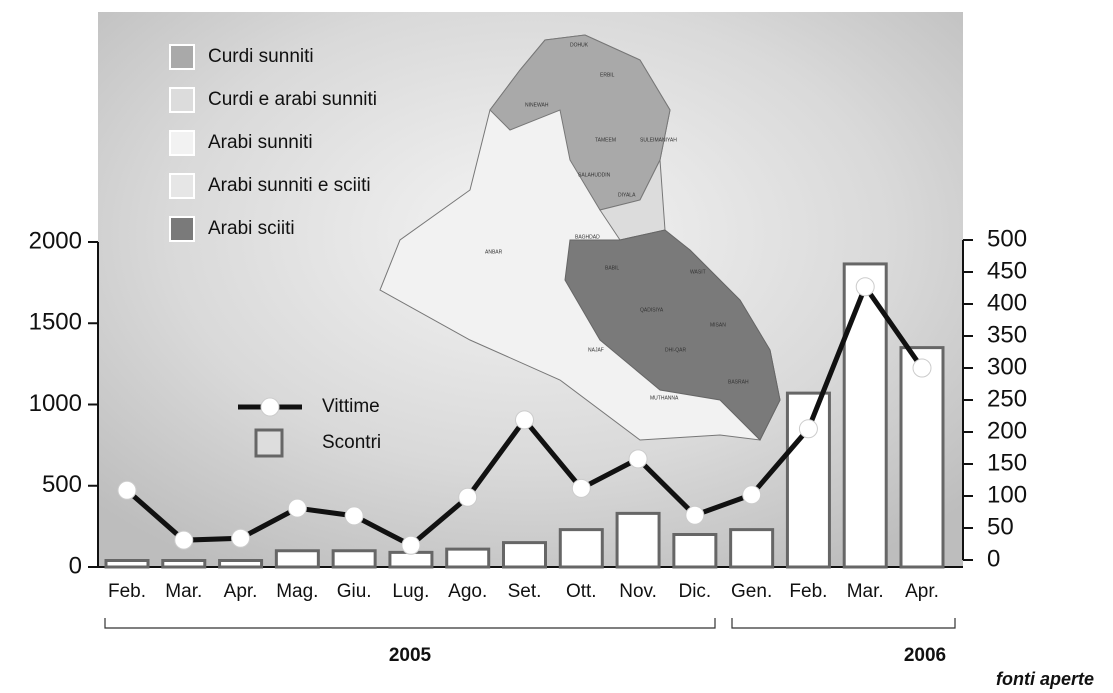 The width and height of the screenshot is (1113, 693). I want to click on map-label: BAGHDAD, so click(587, 237).